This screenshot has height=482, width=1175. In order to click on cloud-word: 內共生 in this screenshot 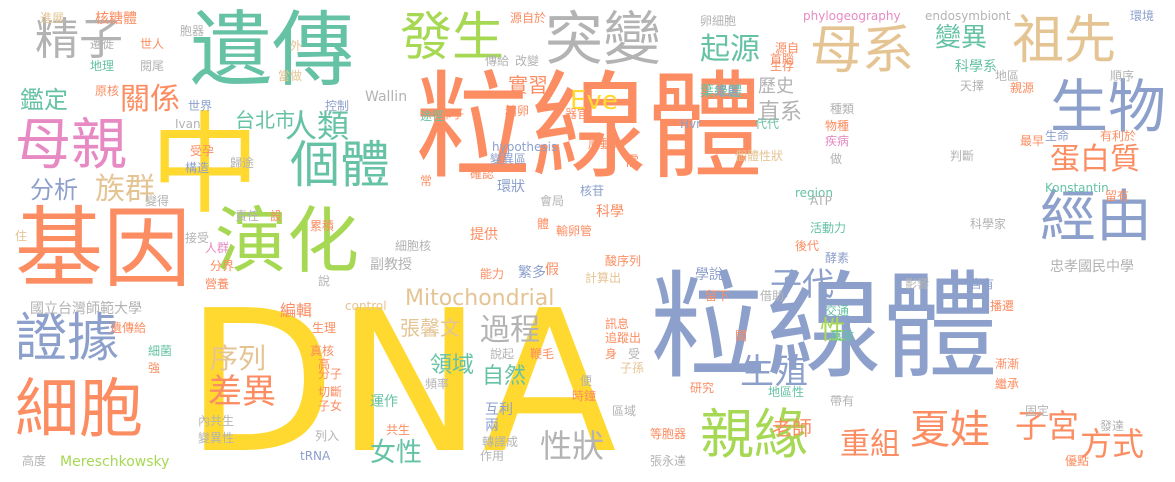, I will do `click(216, 421)`.